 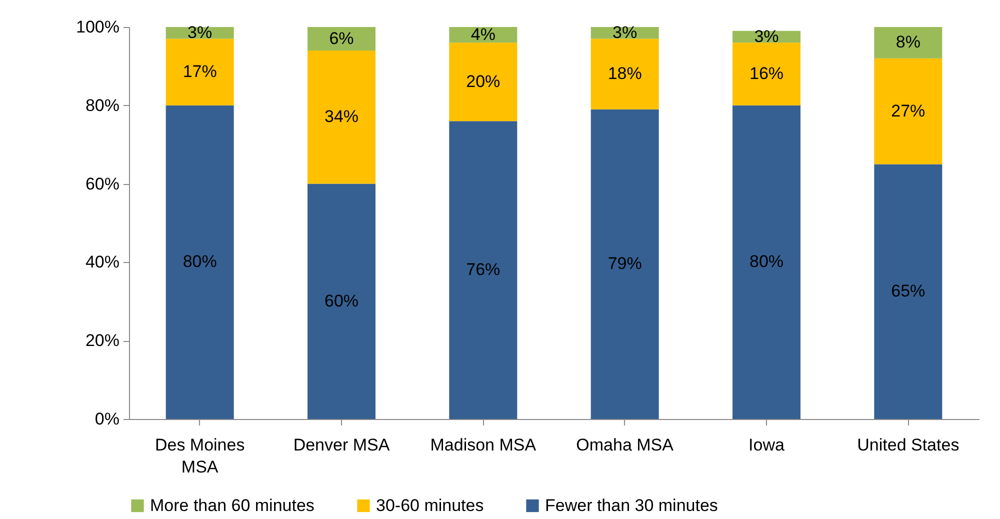 What do you see at coordinates (483, 34) in the screenshot?
I see `data-label: 4%` at bounding box center [483, 34].